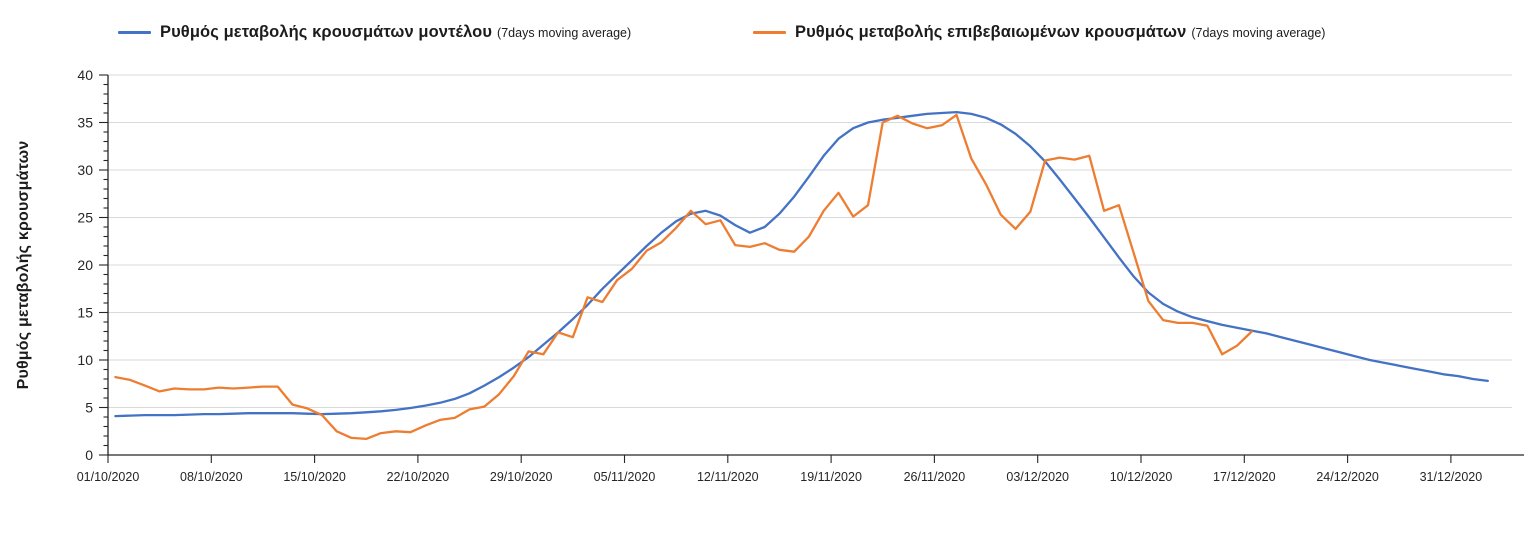  Describe the element at coordinates (418, 477) in the screenshot. I see `x-tick-label: 22/10/2020` at that location.